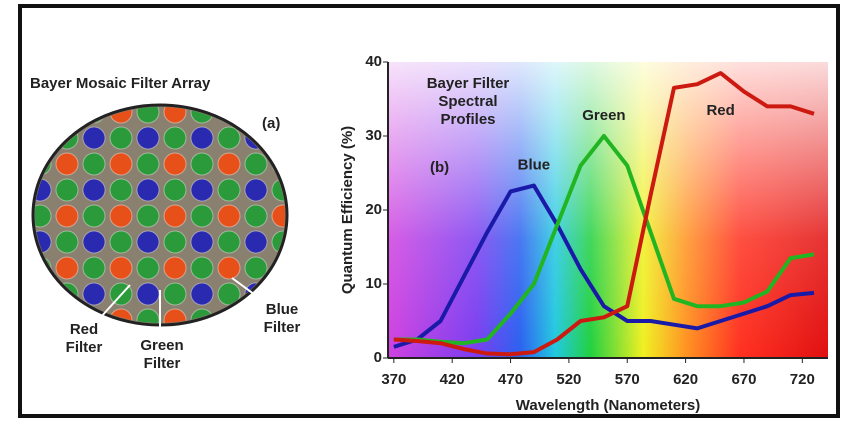 This screenshot has height=429, width=850. I want to click on series-label: Red, so click(720, 110).